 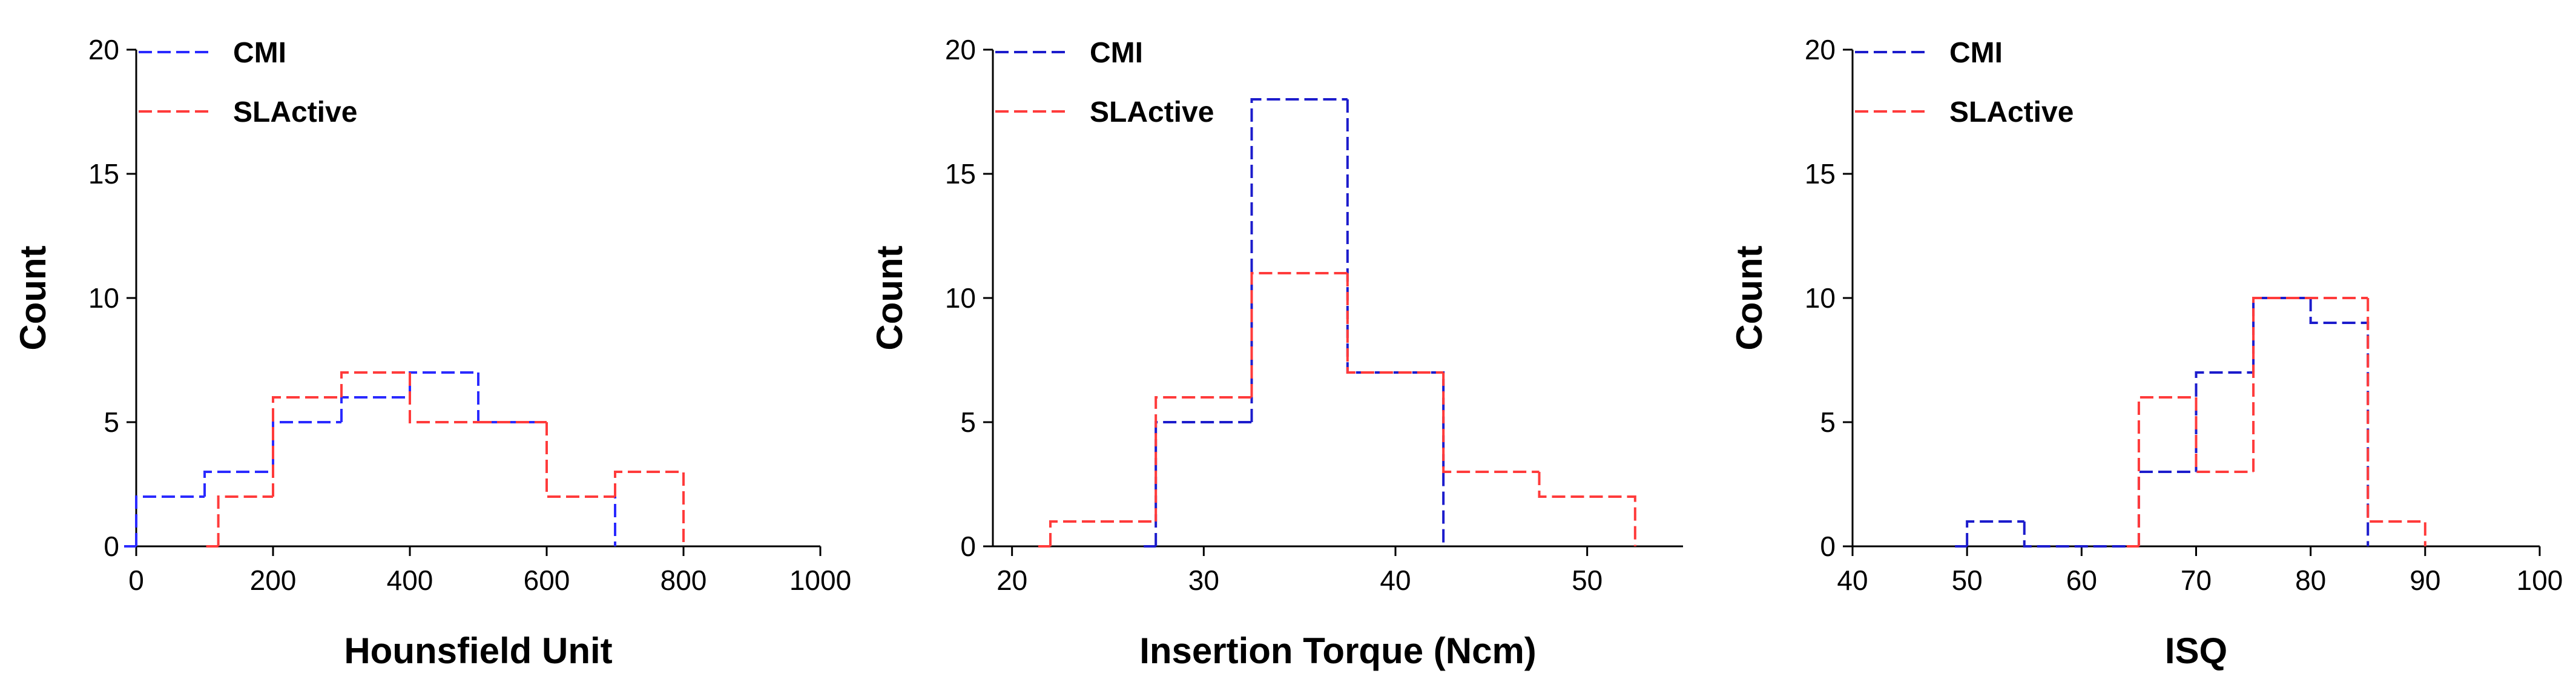 I want to click on x-tick-label: 200, so click(x=273, y=580).